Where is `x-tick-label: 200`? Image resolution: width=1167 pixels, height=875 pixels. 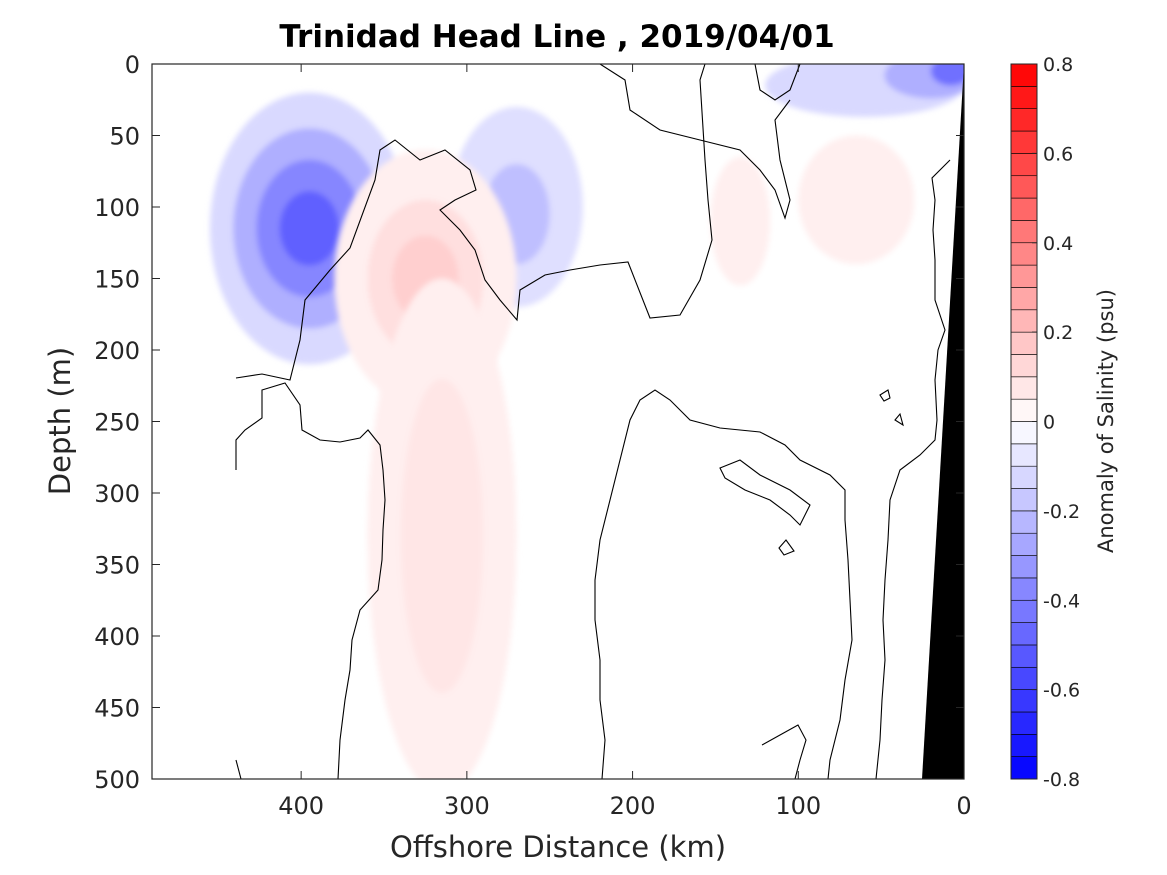 x-tick-label: 200 is located at coordinates (633, 806).